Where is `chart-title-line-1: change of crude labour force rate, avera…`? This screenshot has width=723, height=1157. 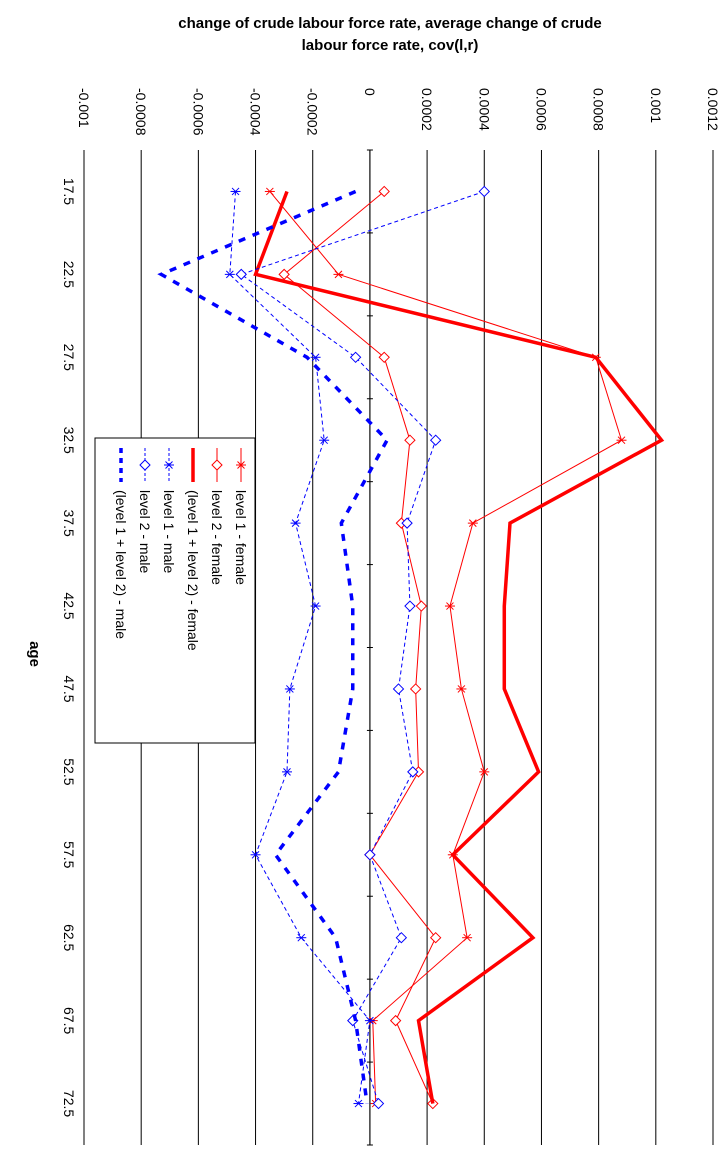
chart-title-line-1: change of crude labour force rate, avera… is located at coordinates (389, 23).